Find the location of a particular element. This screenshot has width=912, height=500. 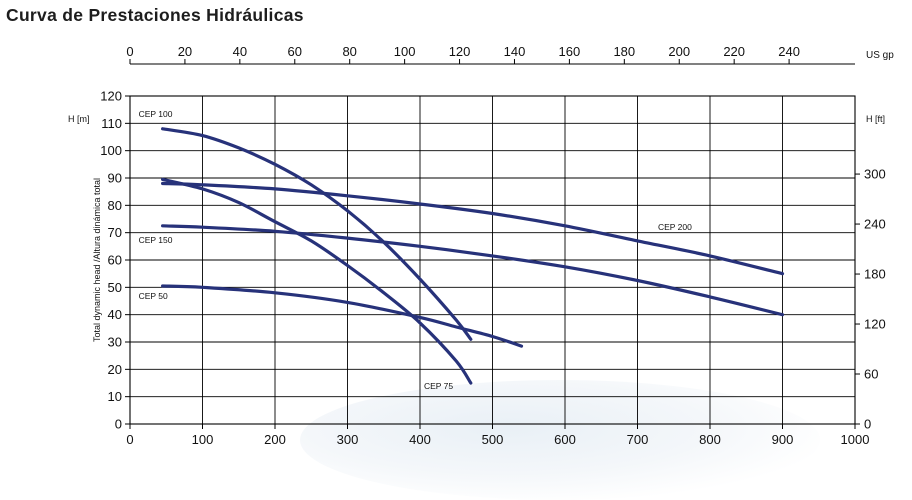

top-x-tick-label: 20 is located at coordinates (185, 51).